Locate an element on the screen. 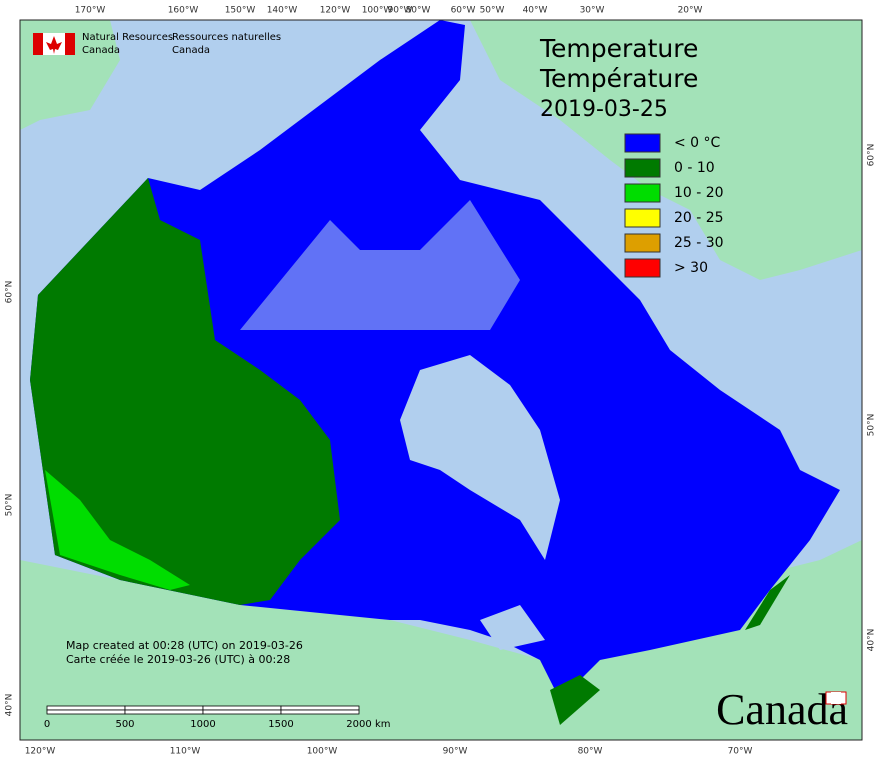 This screenshot has width=880, height=760. legend-label: 0 - 10 is located at coordinates (694, 168).